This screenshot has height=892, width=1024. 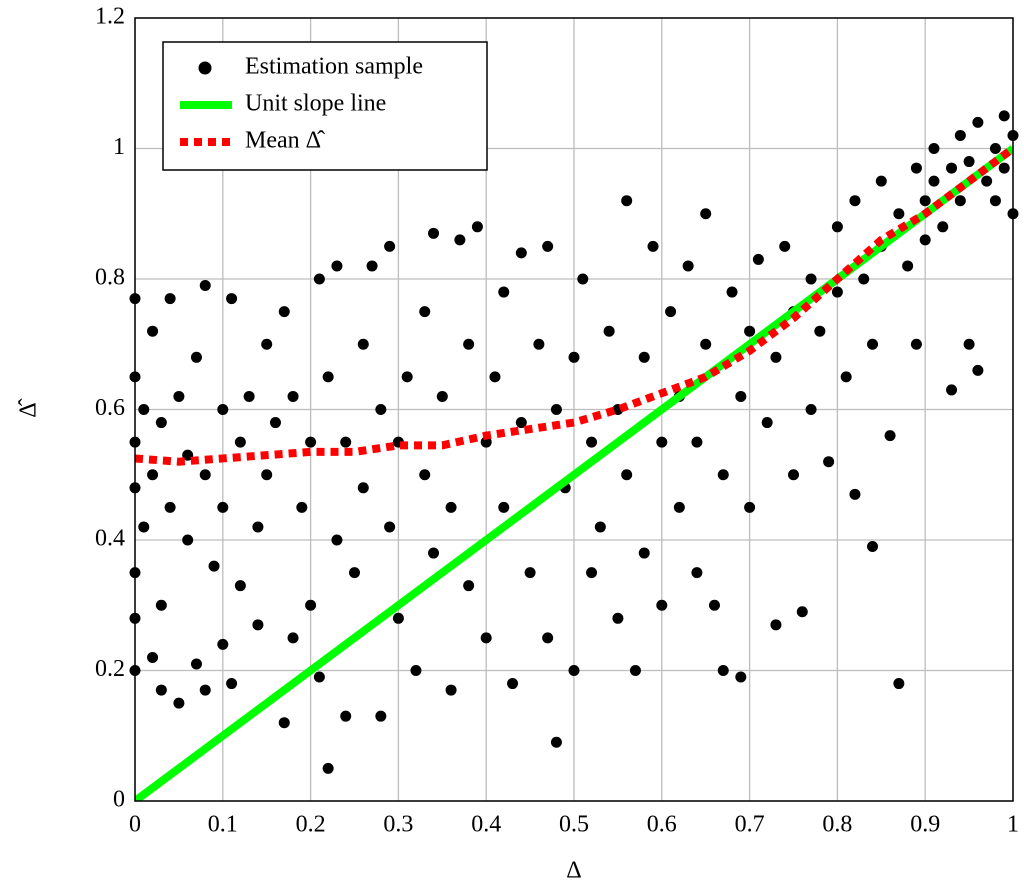 I want to click on legend-label: Estimation sample, so click(x=334, y=67).